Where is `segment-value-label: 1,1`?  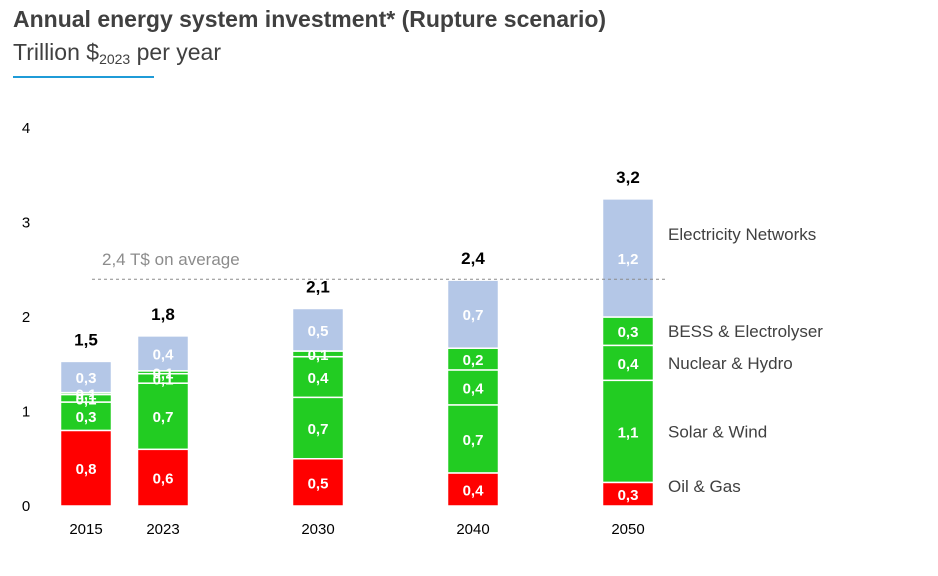 segment-value-label: 1,1 is located at coordinates (628, 432).